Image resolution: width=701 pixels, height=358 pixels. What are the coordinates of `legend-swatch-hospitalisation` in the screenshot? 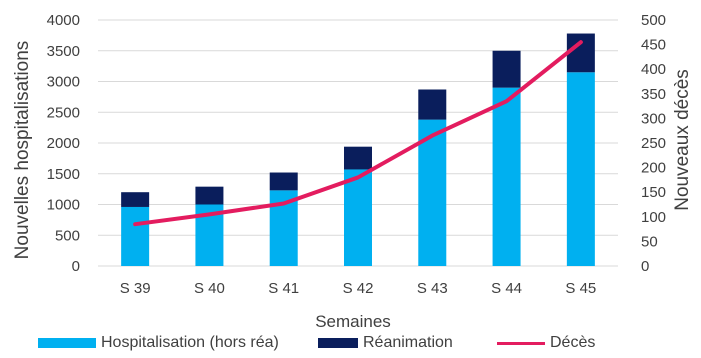 It's located at (67, 343).